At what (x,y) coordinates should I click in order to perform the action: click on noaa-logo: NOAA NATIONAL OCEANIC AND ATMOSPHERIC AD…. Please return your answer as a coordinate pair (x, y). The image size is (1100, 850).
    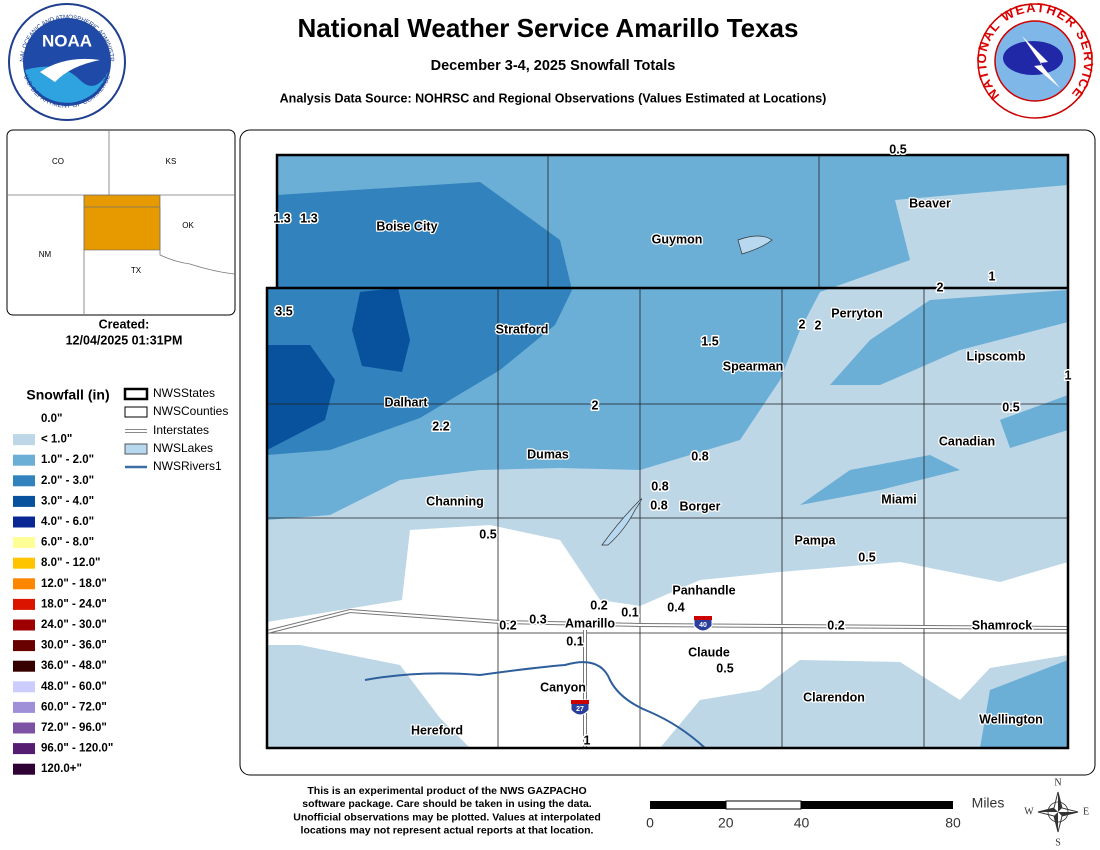
    Looking at the image, I should click on (63, 60).